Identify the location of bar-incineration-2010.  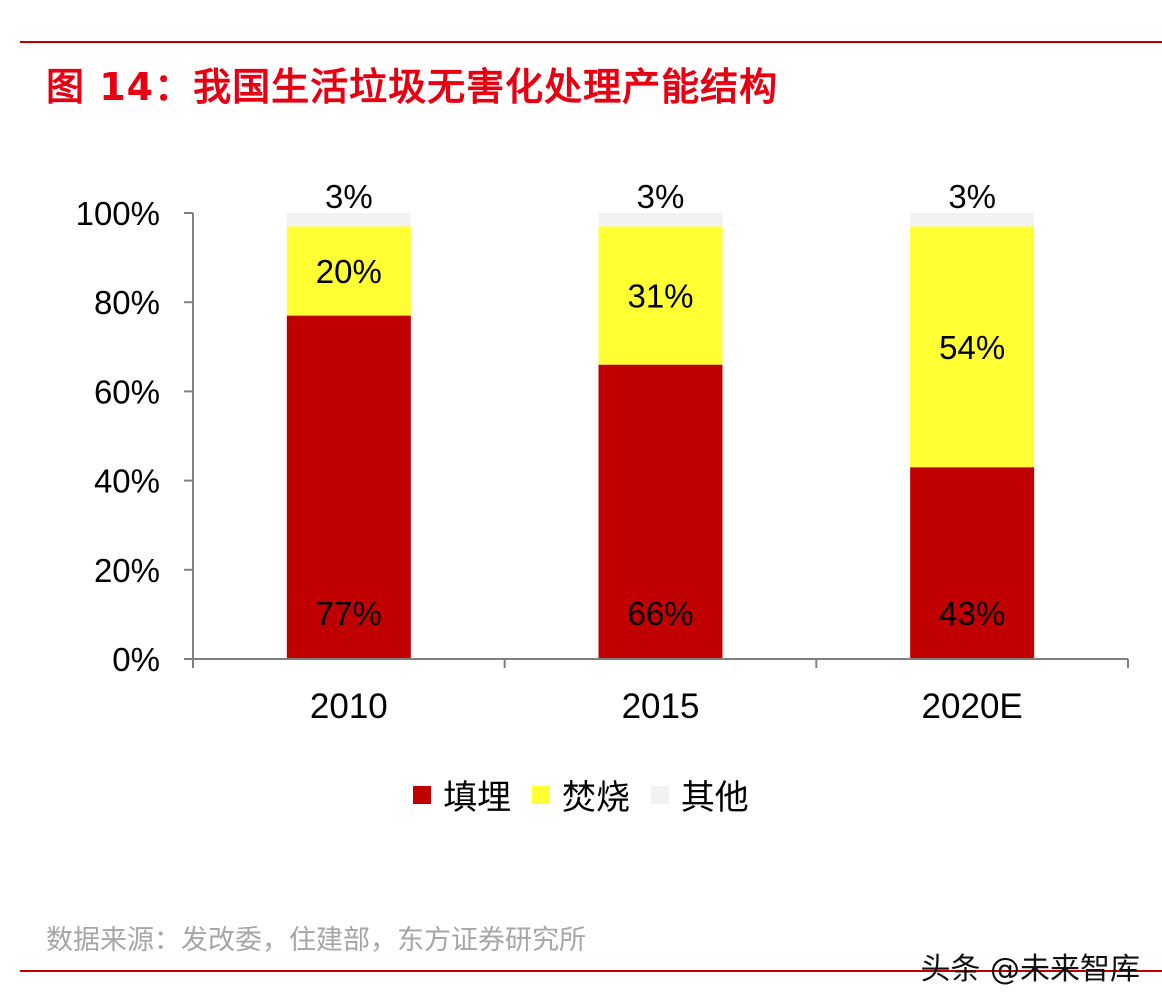
(348, 271).